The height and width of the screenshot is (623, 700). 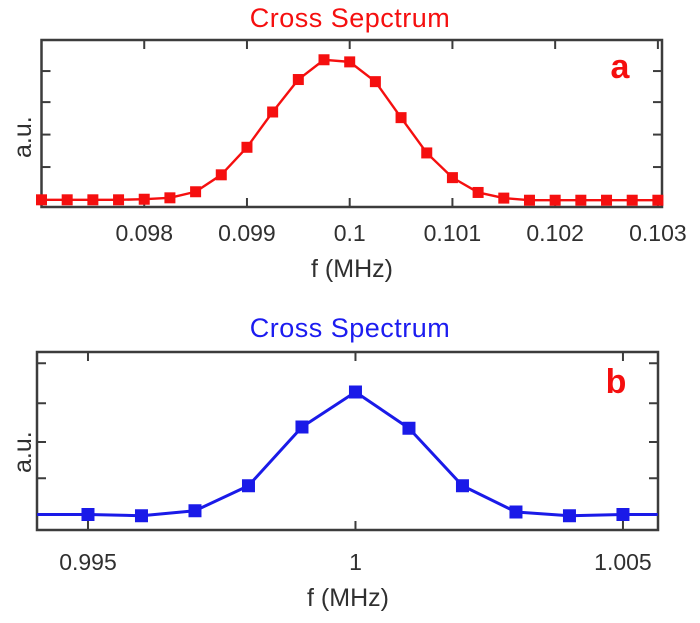 I want to click on x-tick-label: 0.098, so click(x=144, y=233).